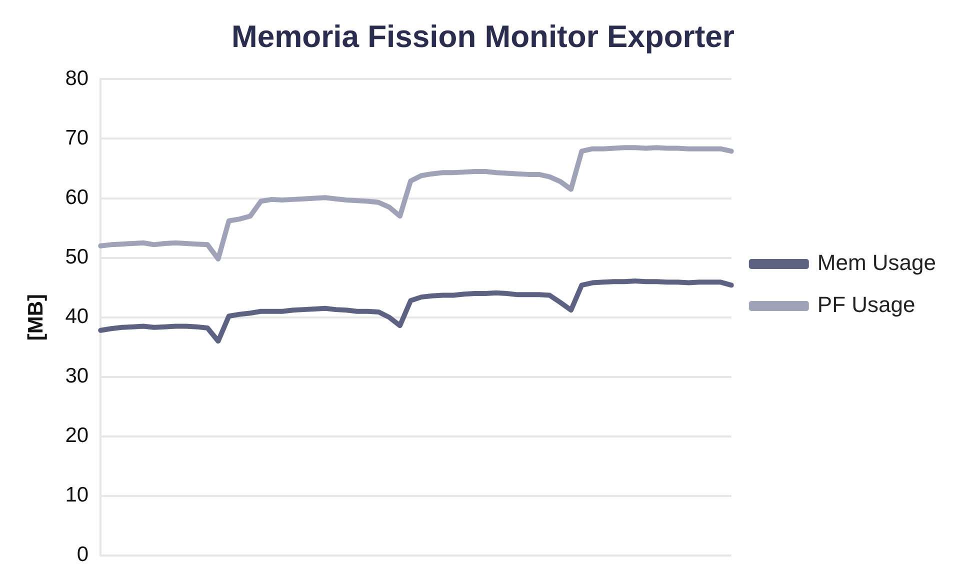  I want to click on legend-label: PF Usage, so click(866, 305).